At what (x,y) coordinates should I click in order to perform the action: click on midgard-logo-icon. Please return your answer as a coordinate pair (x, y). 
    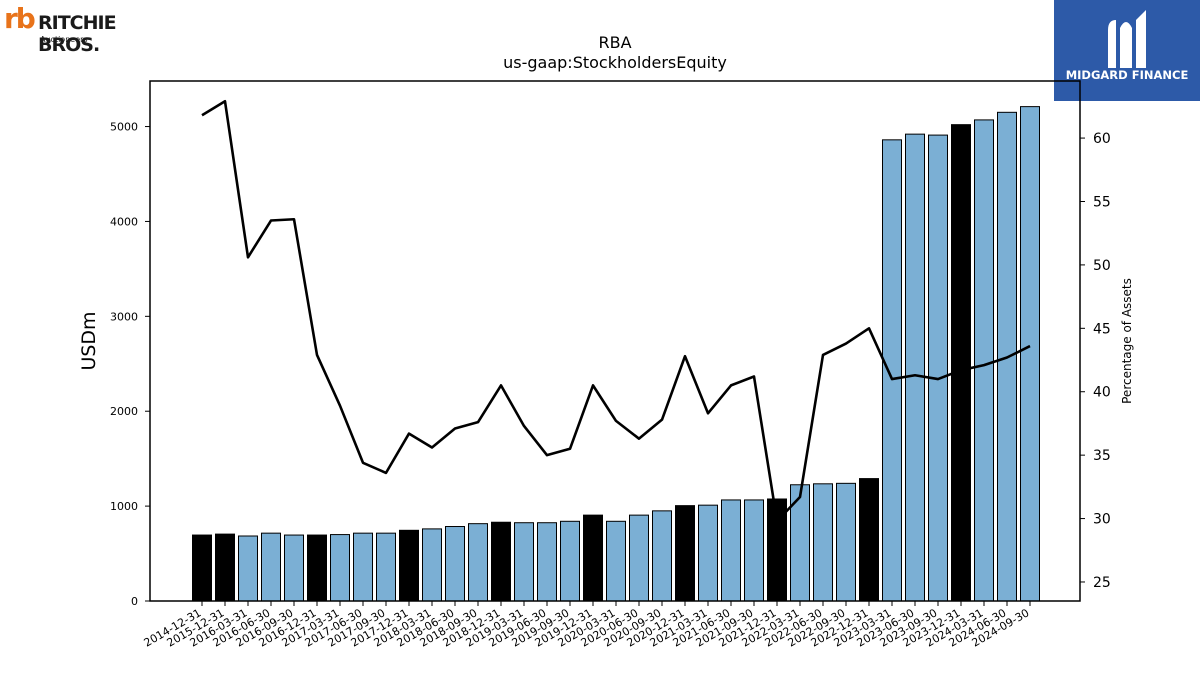
    Looking at the image, I should click on (1127, 39).